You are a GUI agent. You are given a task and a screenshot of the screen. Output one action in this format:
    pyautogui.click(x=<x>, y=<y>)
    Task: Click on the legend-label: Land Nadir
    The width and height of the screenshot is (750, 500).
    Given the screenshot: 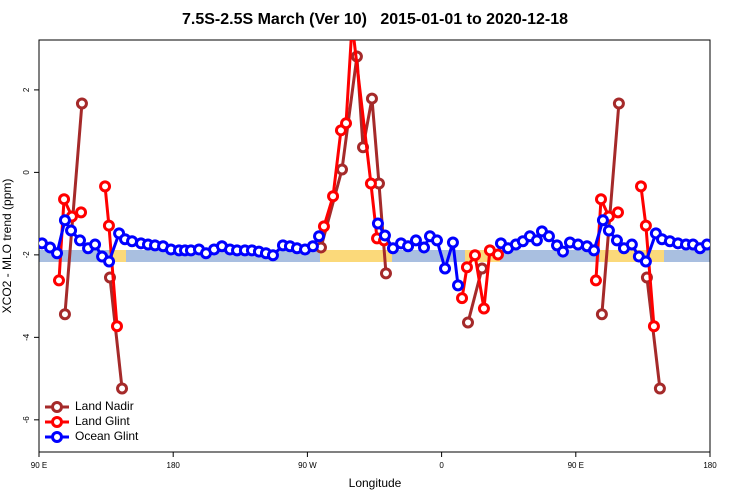 What is the action you would take?
    pyautogui.click(x=104, y=406)
    